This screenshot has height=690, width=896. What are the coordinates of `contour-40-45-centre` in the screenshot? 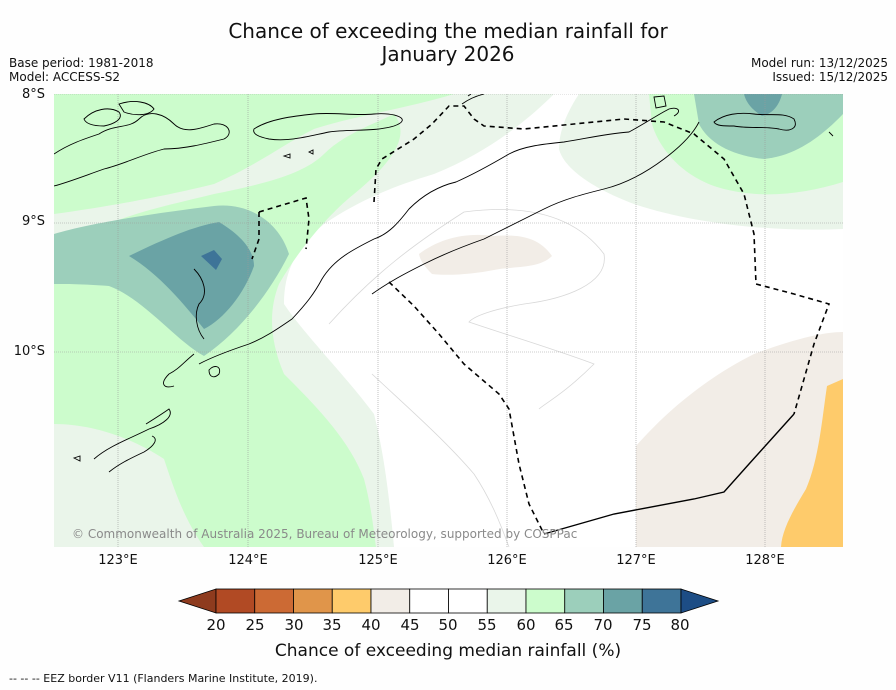 It's located at (485, 254).